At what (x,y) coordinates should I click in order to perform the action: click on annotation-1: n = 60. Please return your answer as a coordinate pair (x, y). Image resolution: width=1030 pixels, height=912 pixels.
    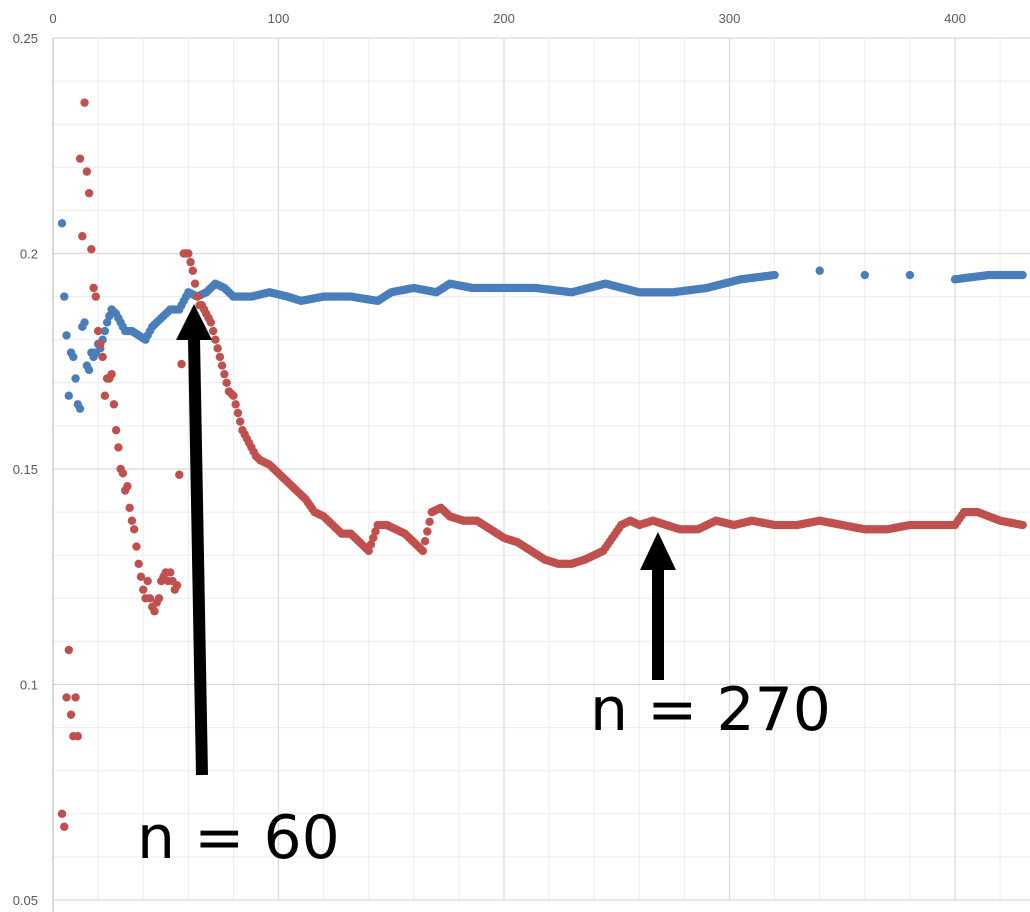
    Looking at the image, I should click on (238, 588).